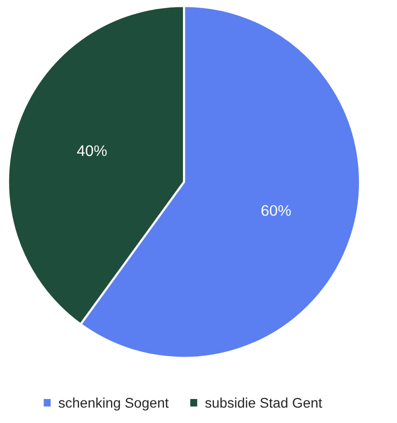  I want to click on data-label: 40%, so click(92, 150).